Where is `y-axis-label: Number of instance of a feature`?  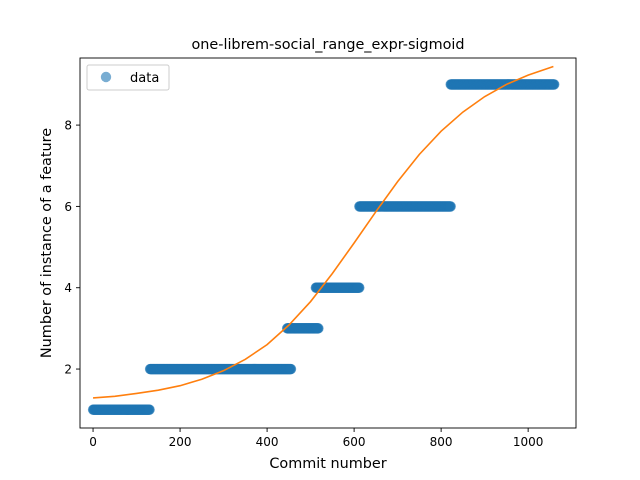
y-axis-label: Number of instance of a feature is located at coordinates (47, 243).